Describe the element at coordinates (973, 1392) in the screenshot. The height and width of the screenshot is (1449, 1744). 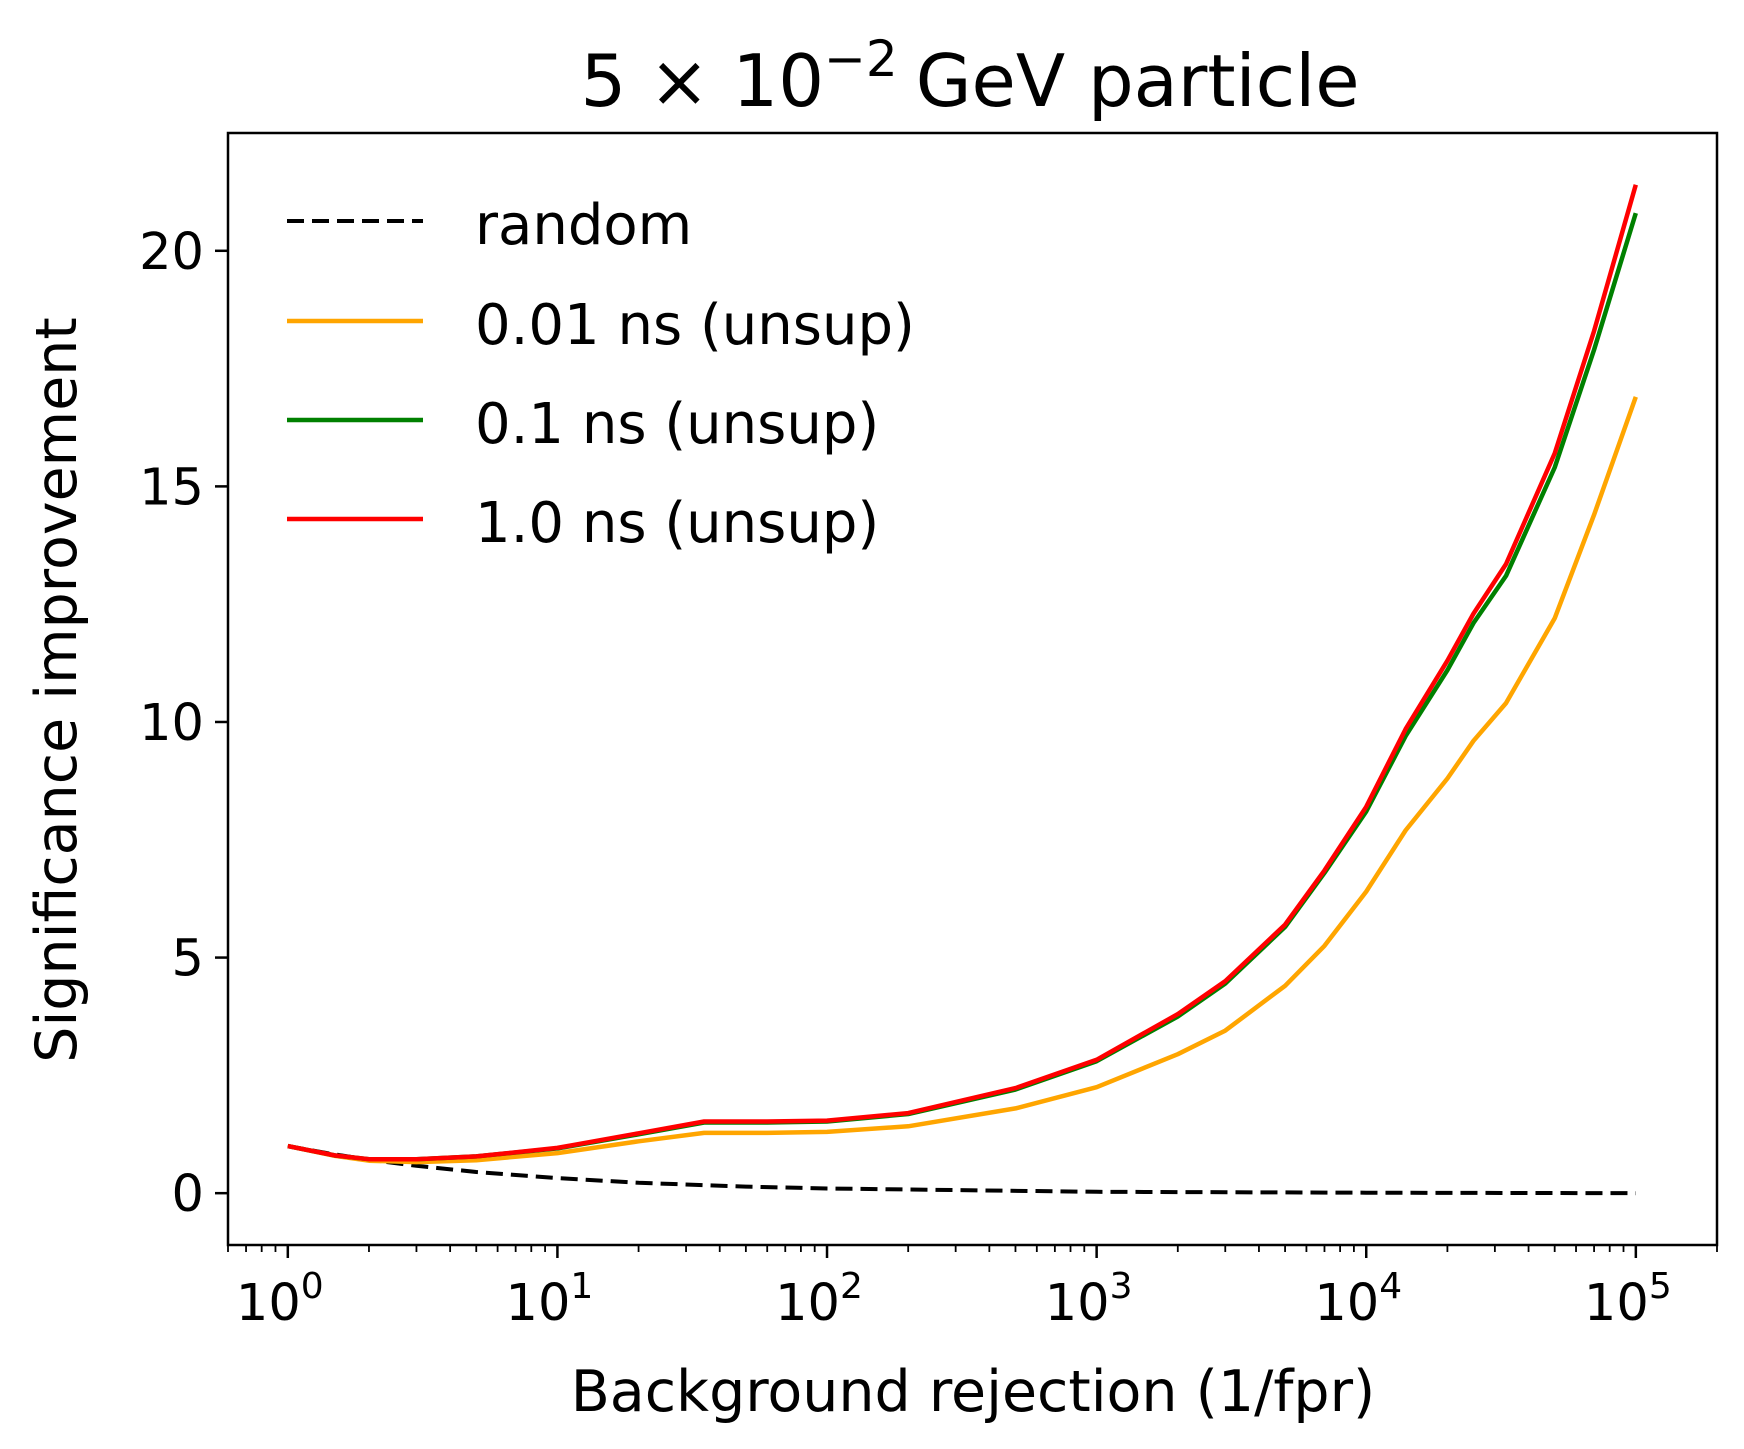
I see `x-axis-label: Background rejection (1/fpr)` at that location.